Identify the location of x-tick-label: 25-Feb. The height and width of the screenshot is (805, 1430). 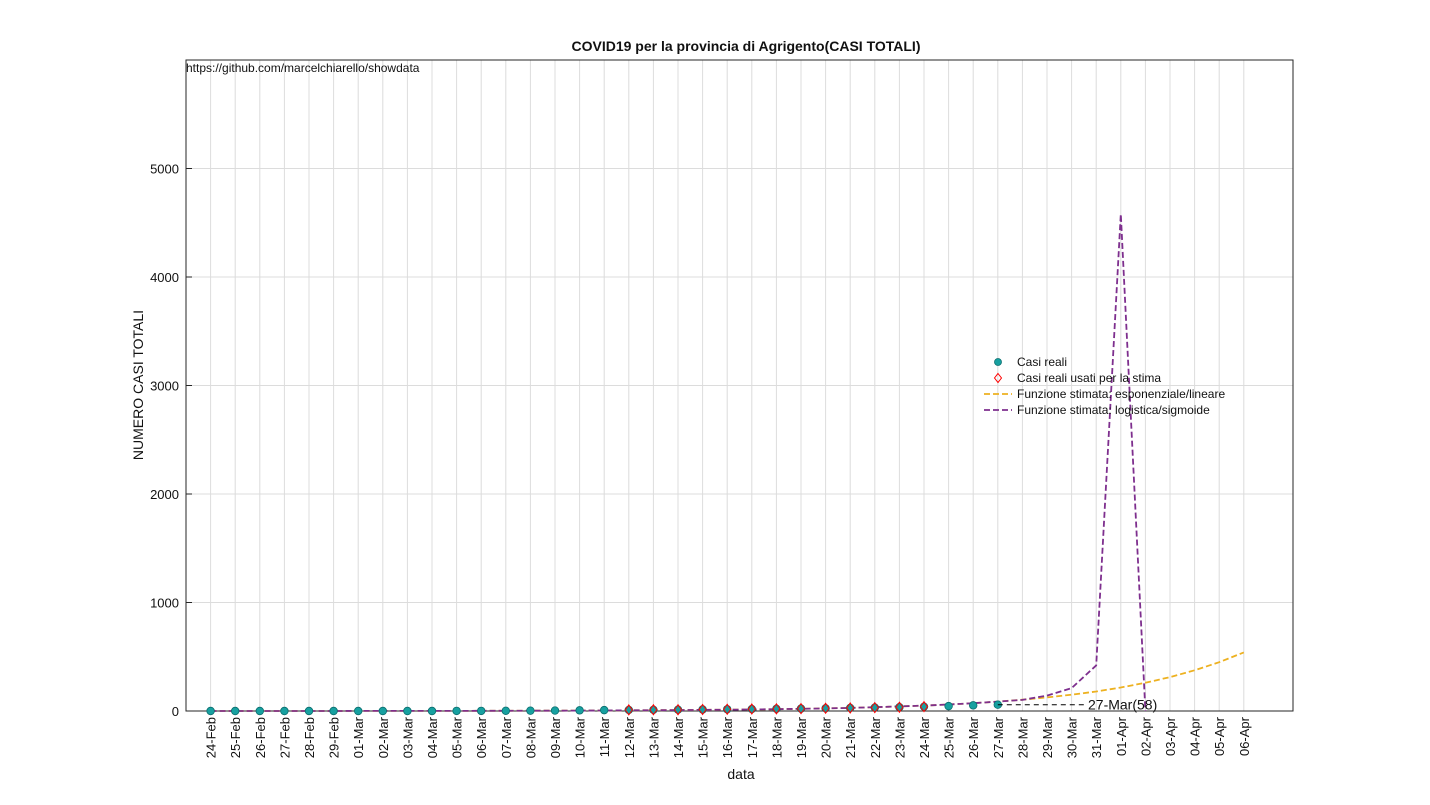
(235, 737).